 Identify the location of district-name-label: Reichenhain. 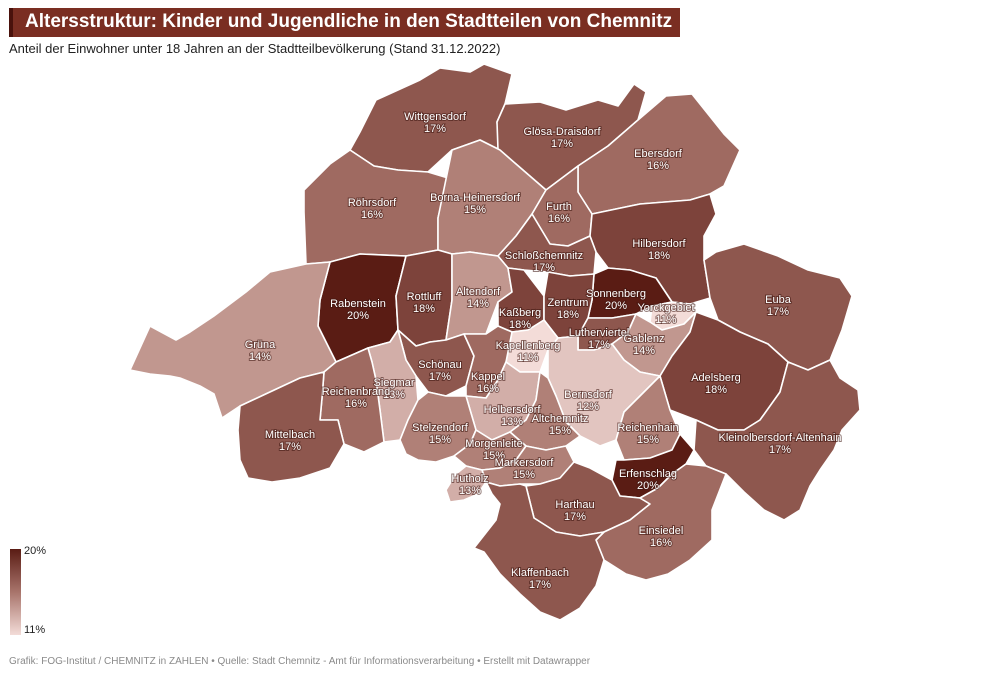
(647, 428).